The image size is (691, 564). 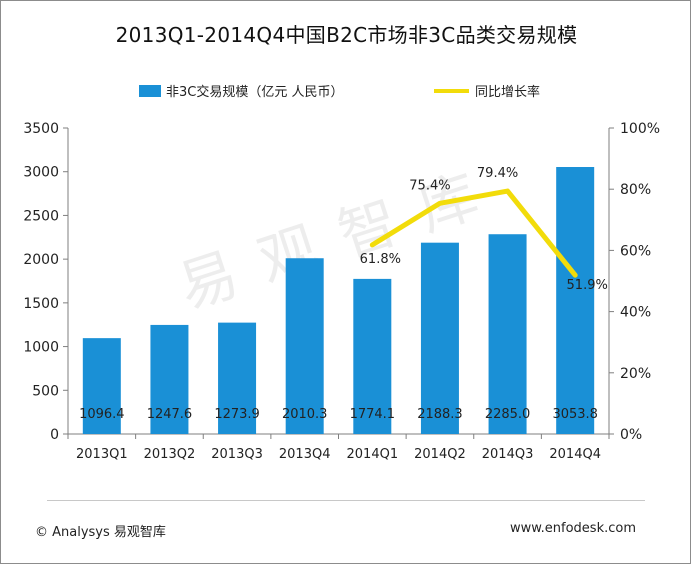 I want to click on bar-data-label: 1774.1, so click(x=373, y=414).